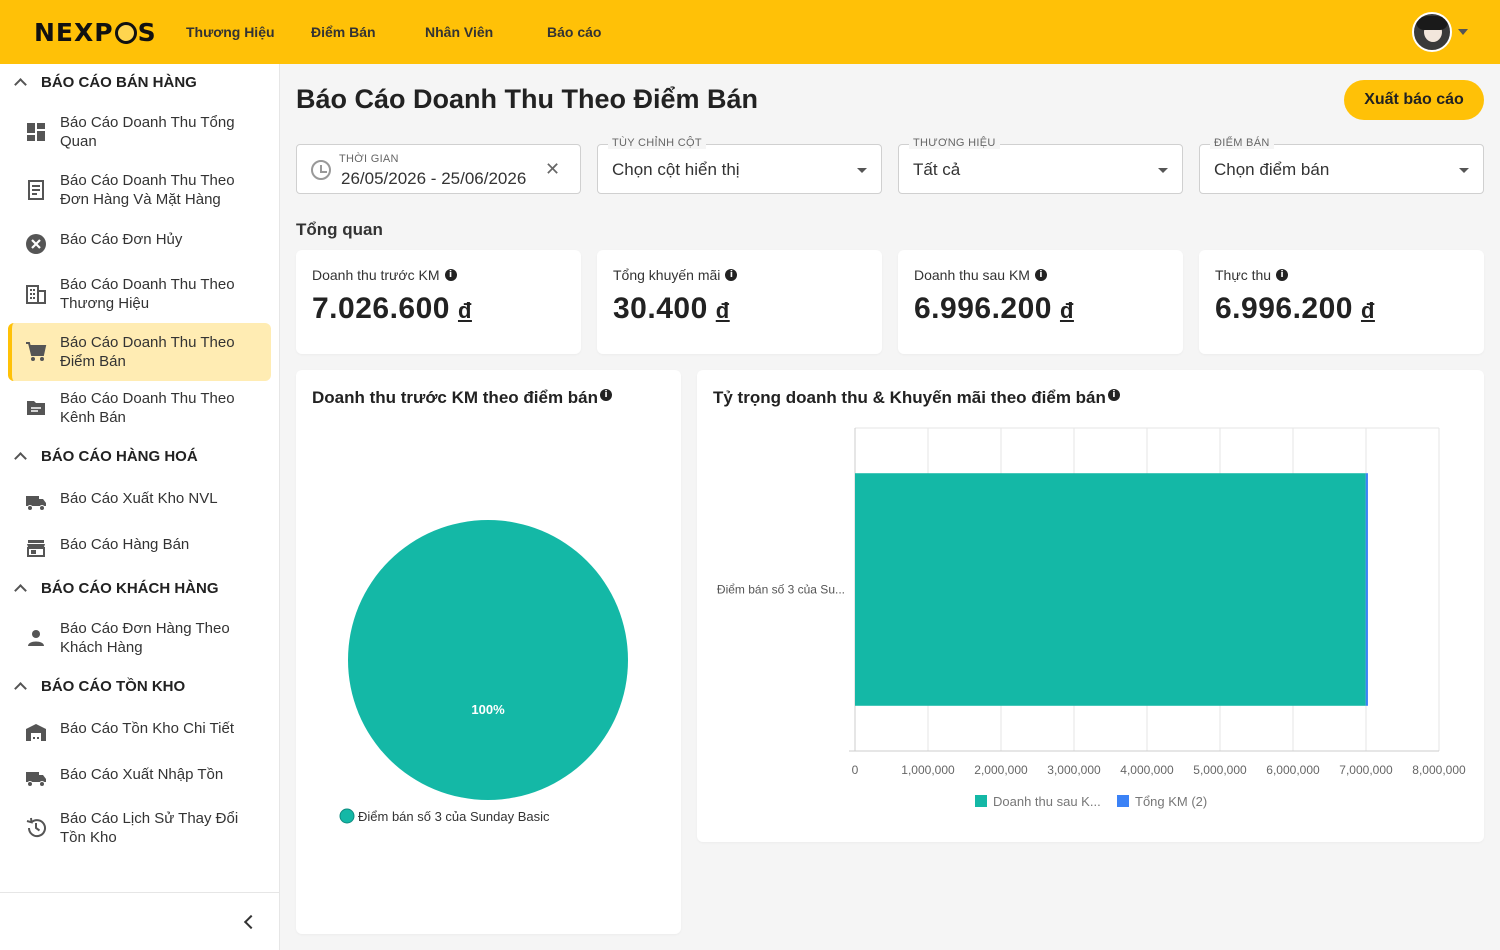  Describe the element at coordinates (95, 32) in the screenshot. I see `nexpos-logo: NEXP S` at that location.